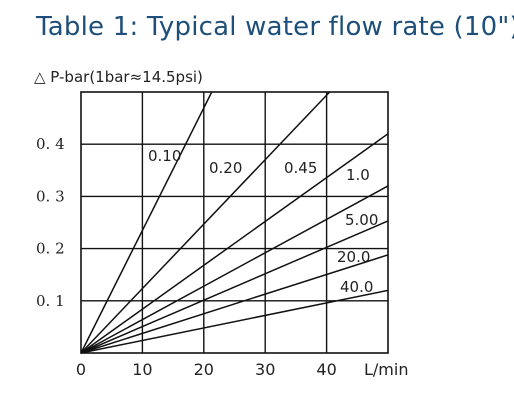 The height and width of the screenshot is (404, 514). I want to click on series-label-6: 40.0, so click(356, 287).